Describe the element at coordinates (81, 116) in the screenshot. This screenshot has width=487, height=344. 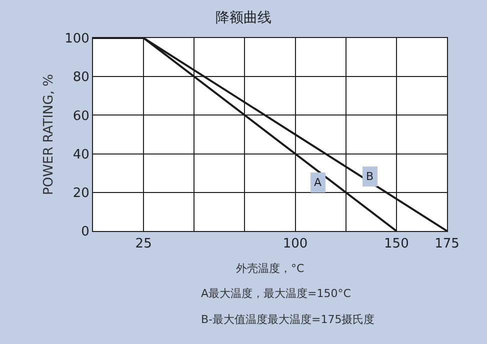
I see `y-tick-label: 60` at that location.